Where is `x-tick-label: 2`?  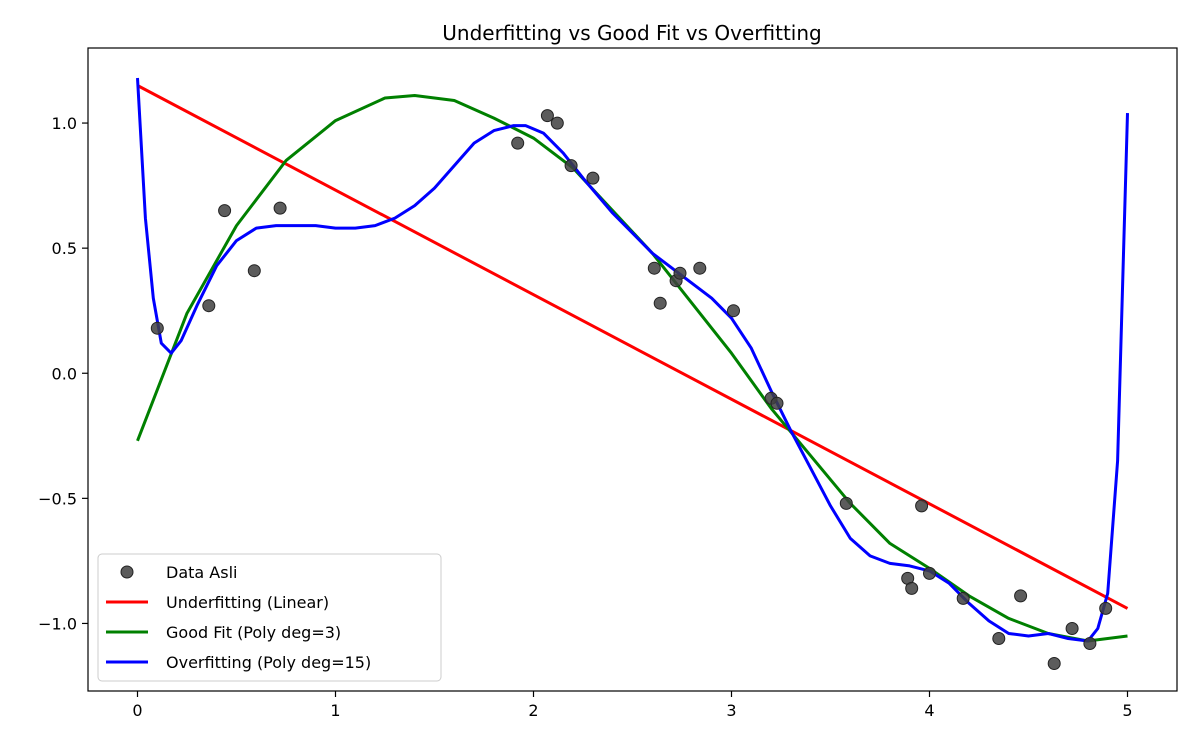
x-tick-label: 2 is located at coordinates (533, 710).